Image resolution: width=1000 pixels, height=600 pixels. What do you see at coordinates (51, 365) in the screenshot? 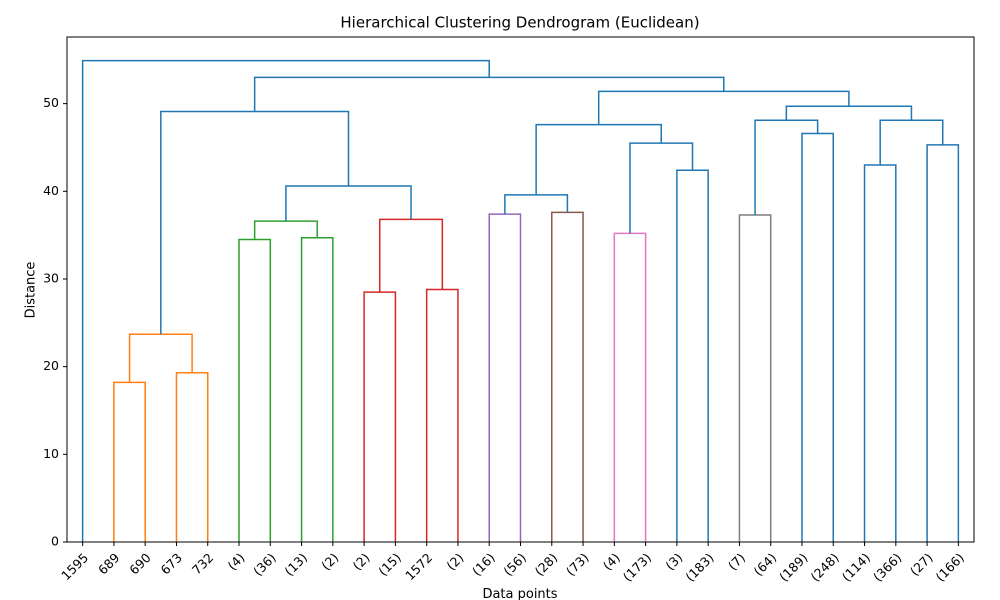
I see `y-tick-label: 20` at bounding box center [51, 365].